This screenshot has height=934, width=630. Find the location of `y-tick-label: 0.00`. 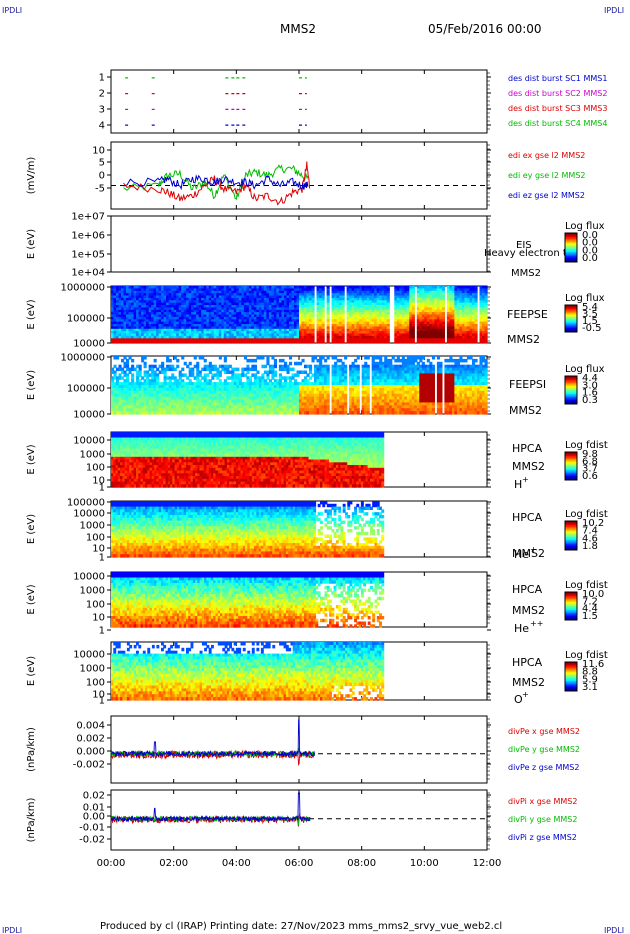

y-tick-label: 0.00 is located at coordinates (94, 817).